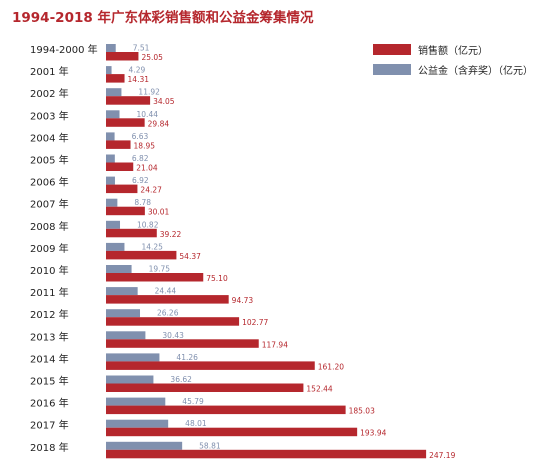  Describe the element at coordinates (49, 160) in the screenshot. I see `y-tick-label: 2005 年` at that location.